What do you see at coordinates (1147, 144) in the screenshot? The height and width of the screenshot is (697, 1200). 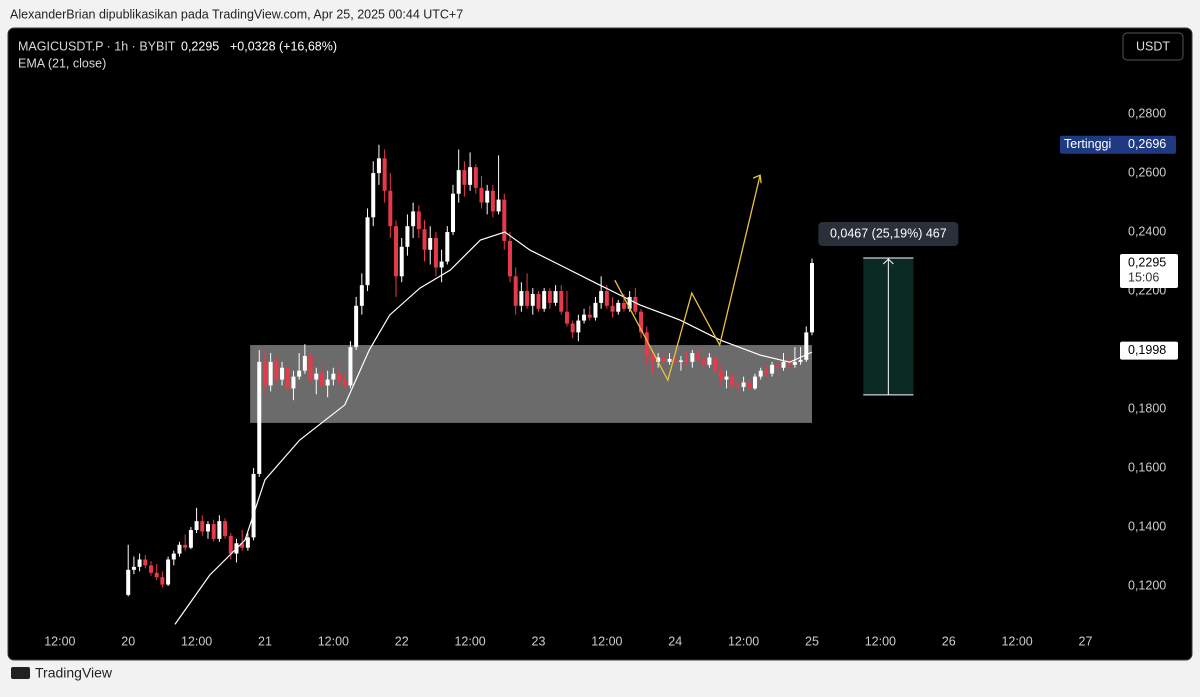 I see `price-label-value: 0,2696` at bounding box center [1147, 144].